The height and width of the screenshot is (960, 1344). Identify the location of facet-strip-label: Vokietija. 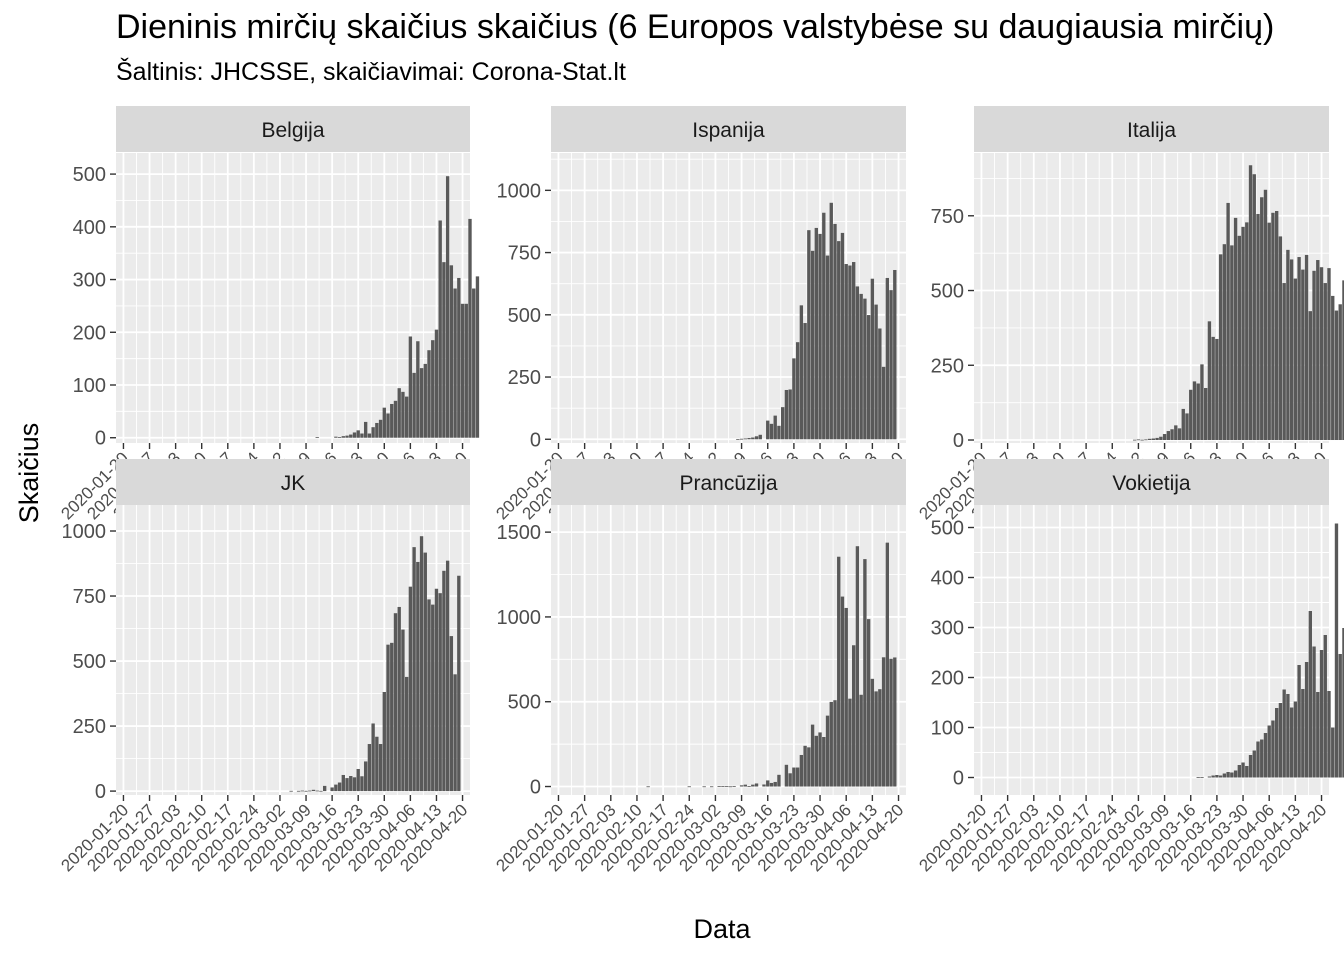
(1151, 483).